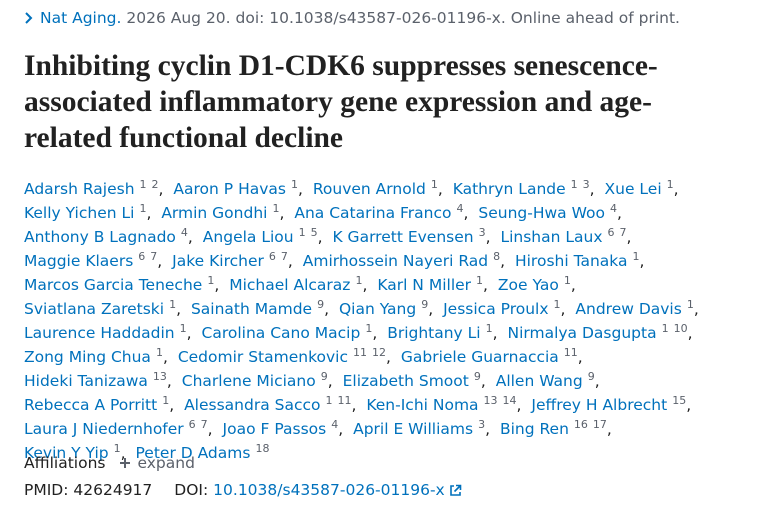  What do you see at coordinates (551, 237) in the screenshot?
I see `author-name: Linshan Laux` at bounding box center [551, 237].